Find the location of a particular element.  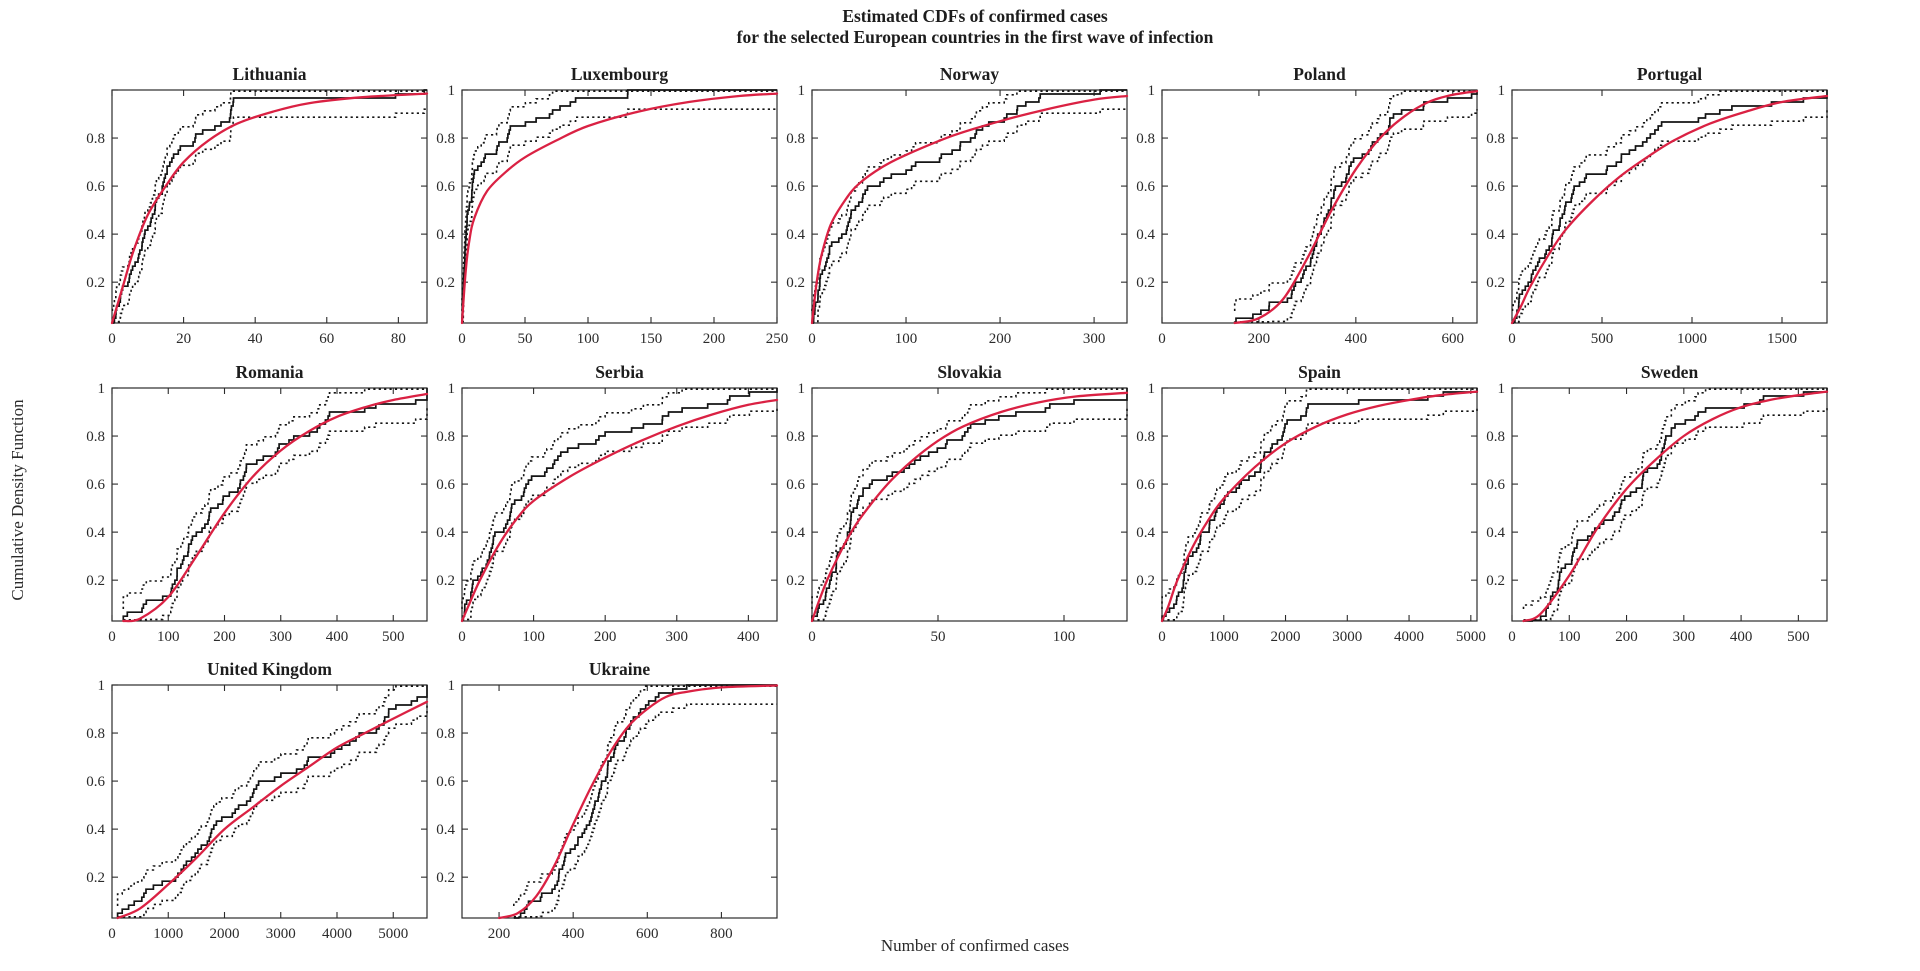

subplot-title: Portugal is located at coordinates (1669, 74).